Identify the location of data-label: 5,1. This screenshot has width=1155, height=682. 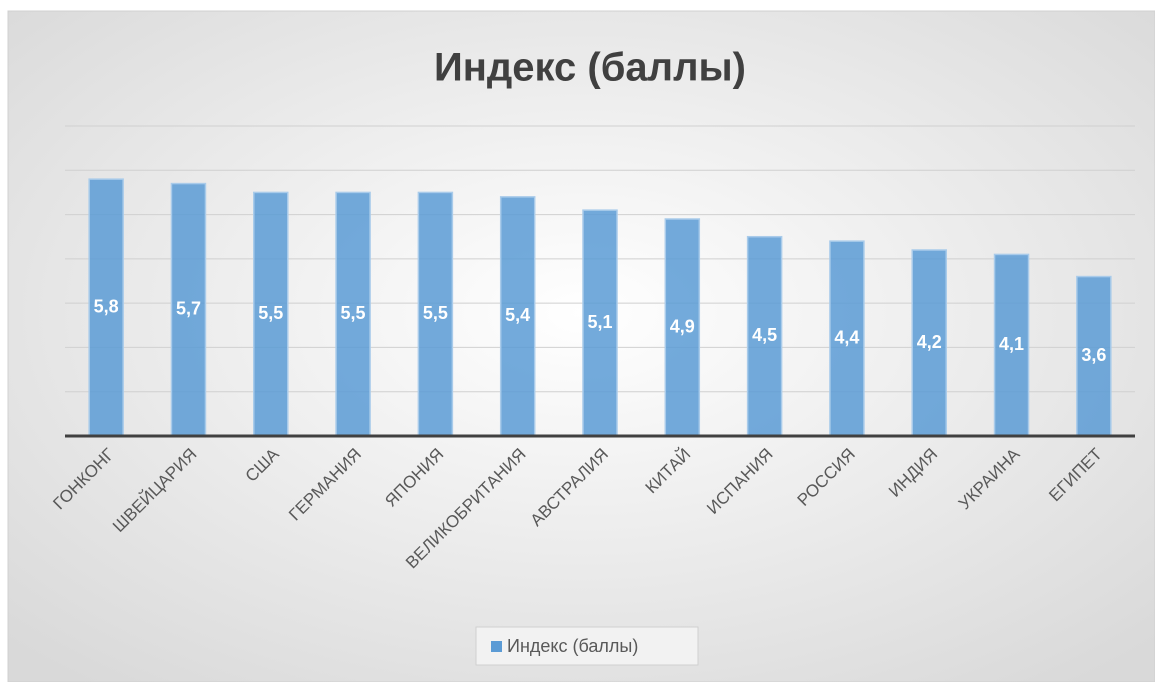
(599, 322).